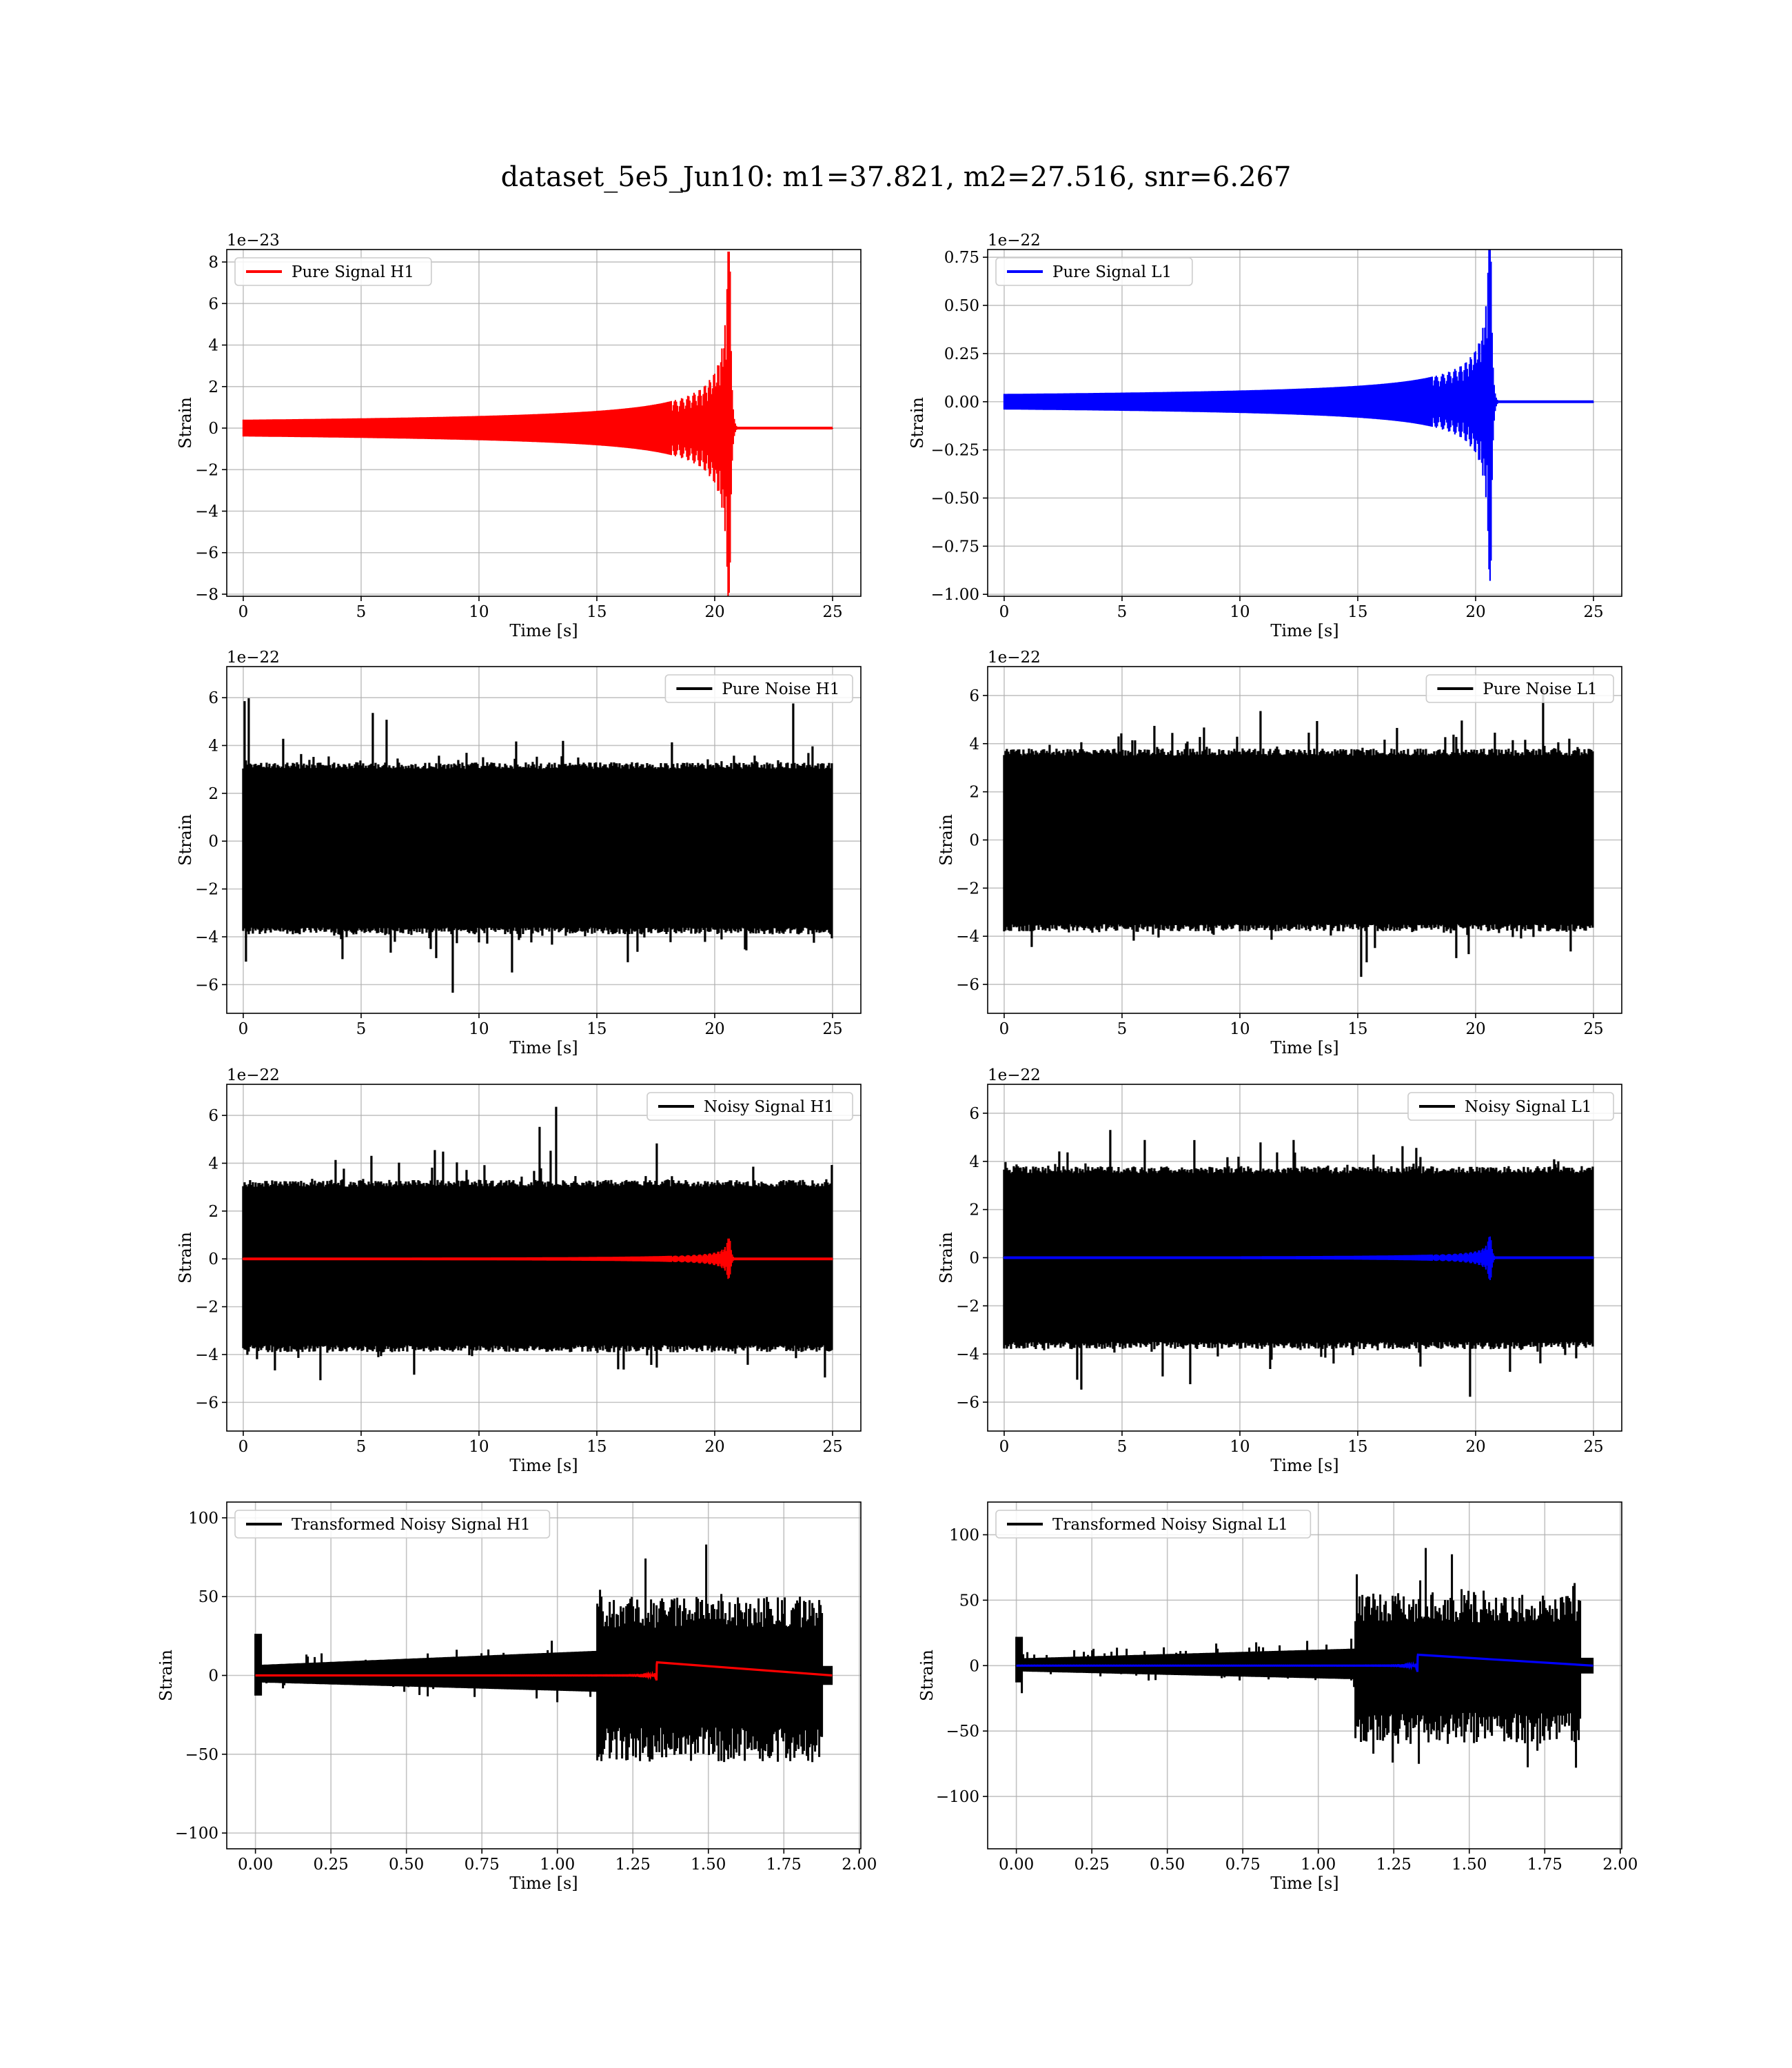  Describe the element at coordinates (955, 451) in the screenshot. I see `y-tick-label: −0.25` at that location.